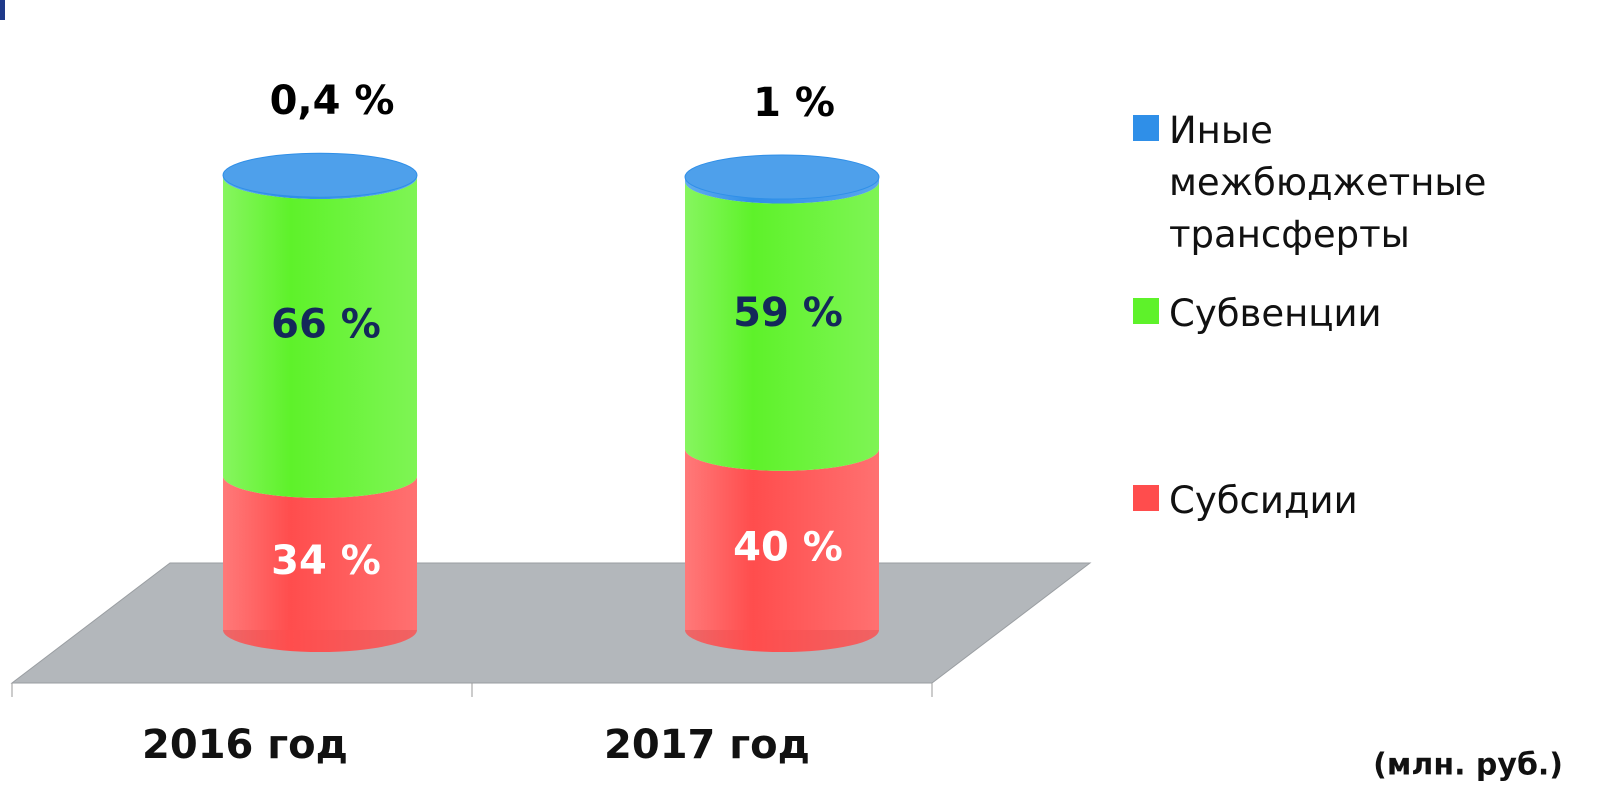 The width and height of the screenshot is (1619, 810). I want to click on x-tick-label: 2017 год, so click(707, 745).